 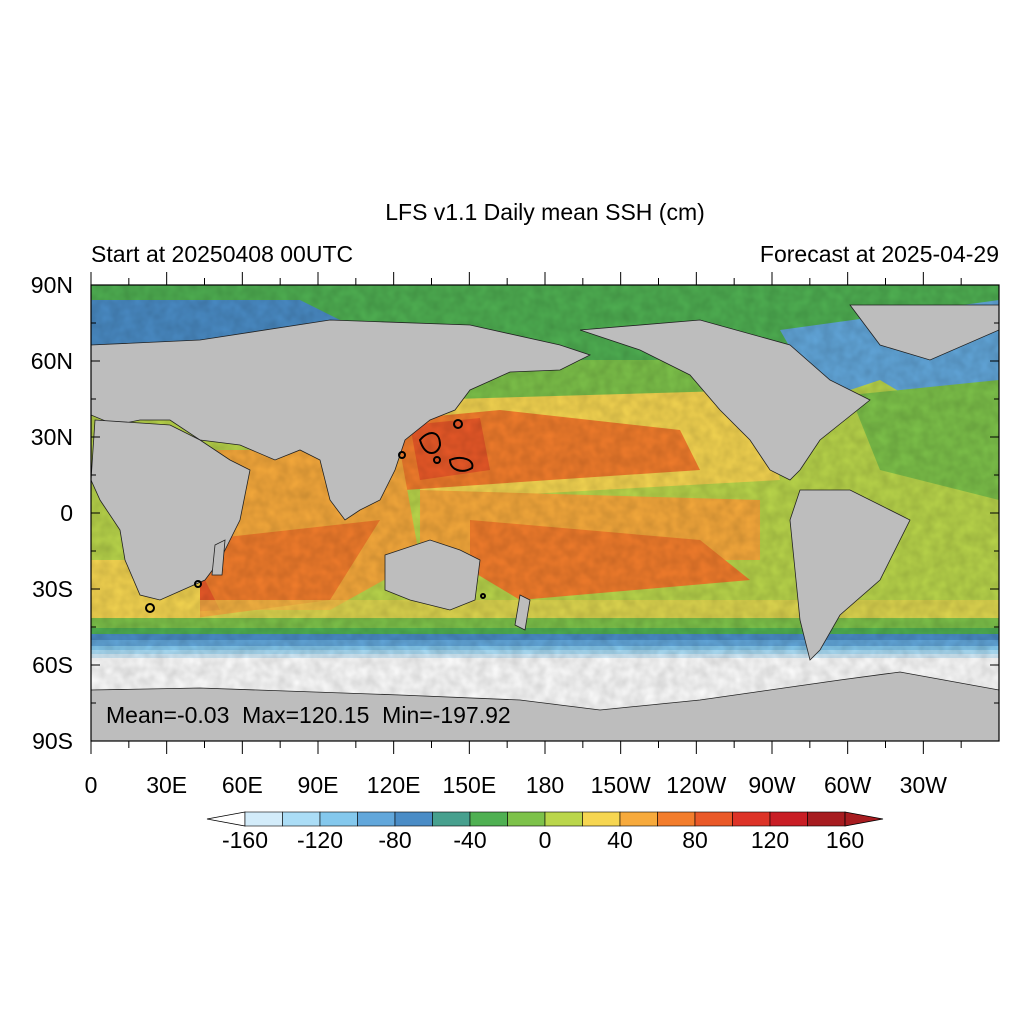 I want to click on colorbar-label: 40, so click(x=620, y=840).